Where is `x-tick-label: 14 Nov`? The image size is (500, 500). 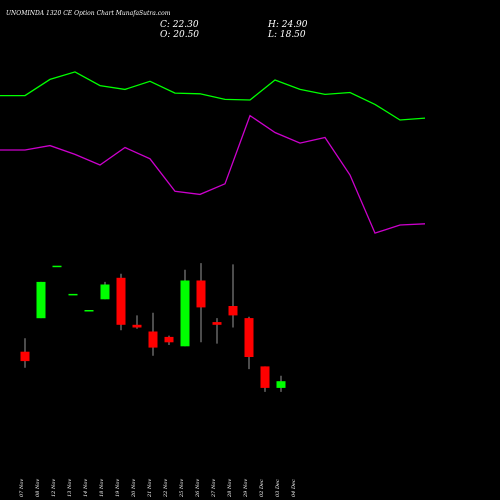 x-tick-label: 14 Nov is located at coordinates (86, 488).